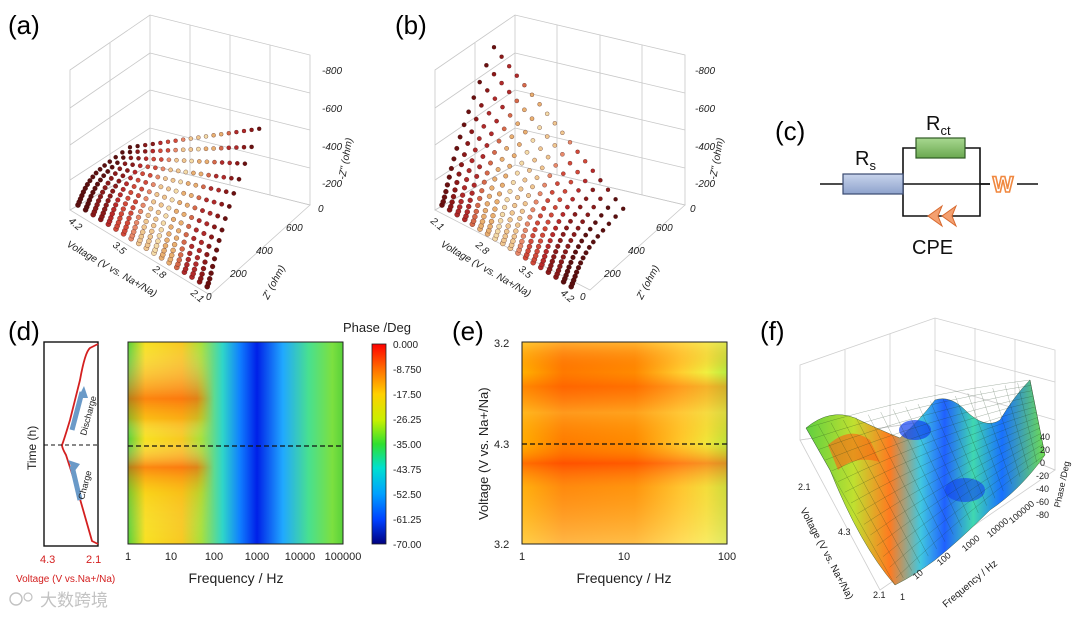  I want to click on d-side-x-label: Voltage (V vs.Na+/Na), so click(65, 579).